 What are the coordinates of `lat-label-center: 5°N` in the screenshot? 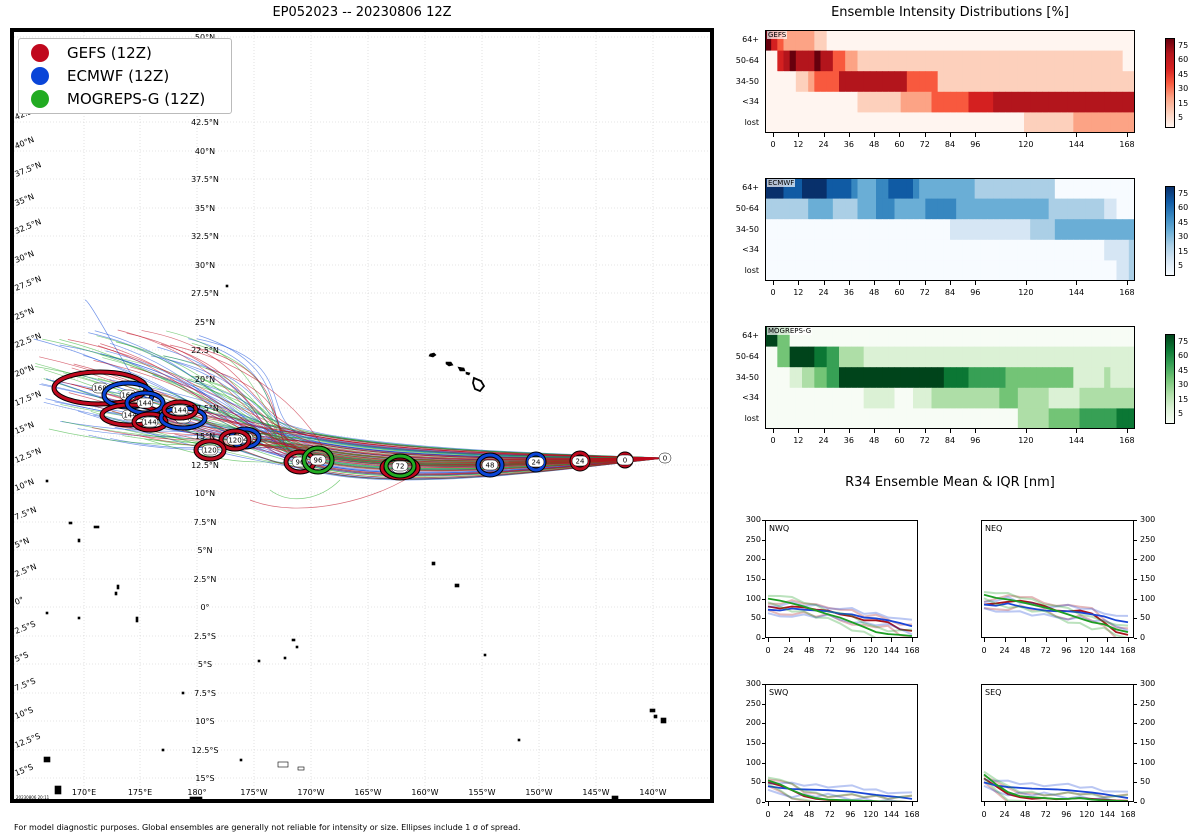 It's located at (204, 550).